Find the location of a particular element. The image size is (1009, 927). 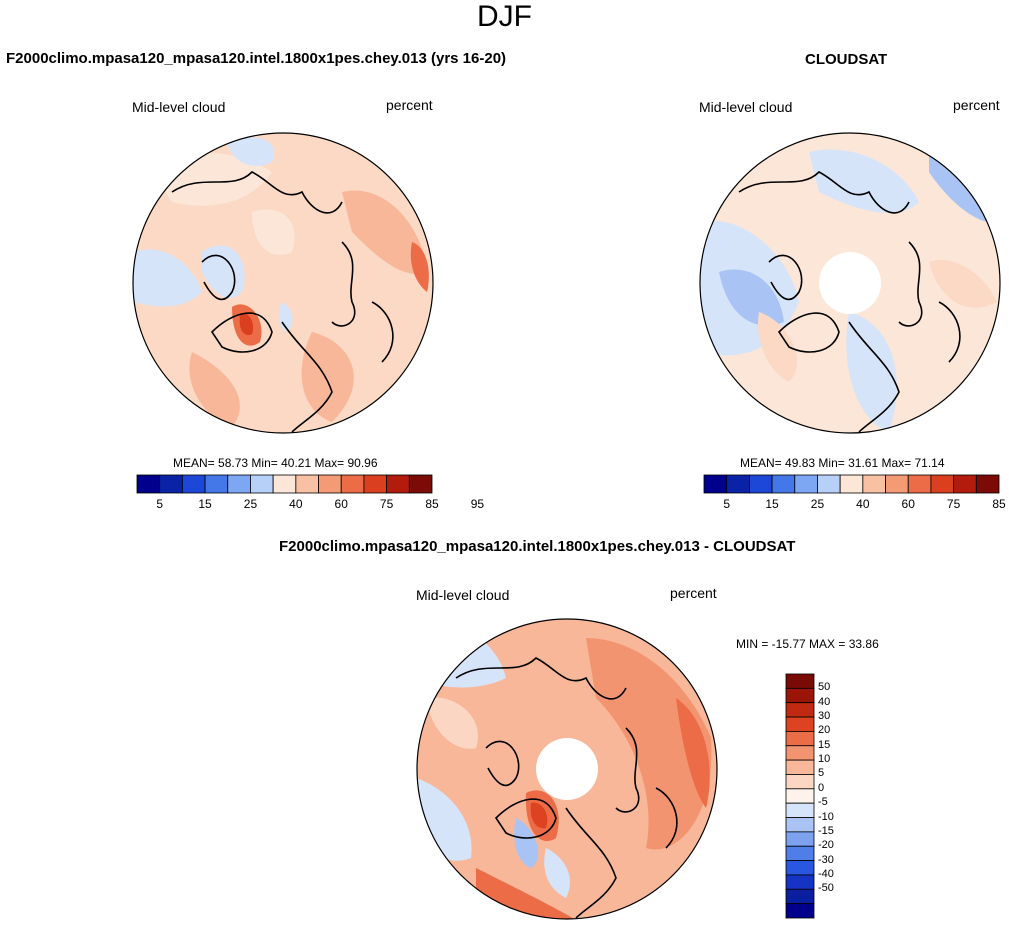

panel2-min-value: 31.61 is located at coordinates (863, 463).